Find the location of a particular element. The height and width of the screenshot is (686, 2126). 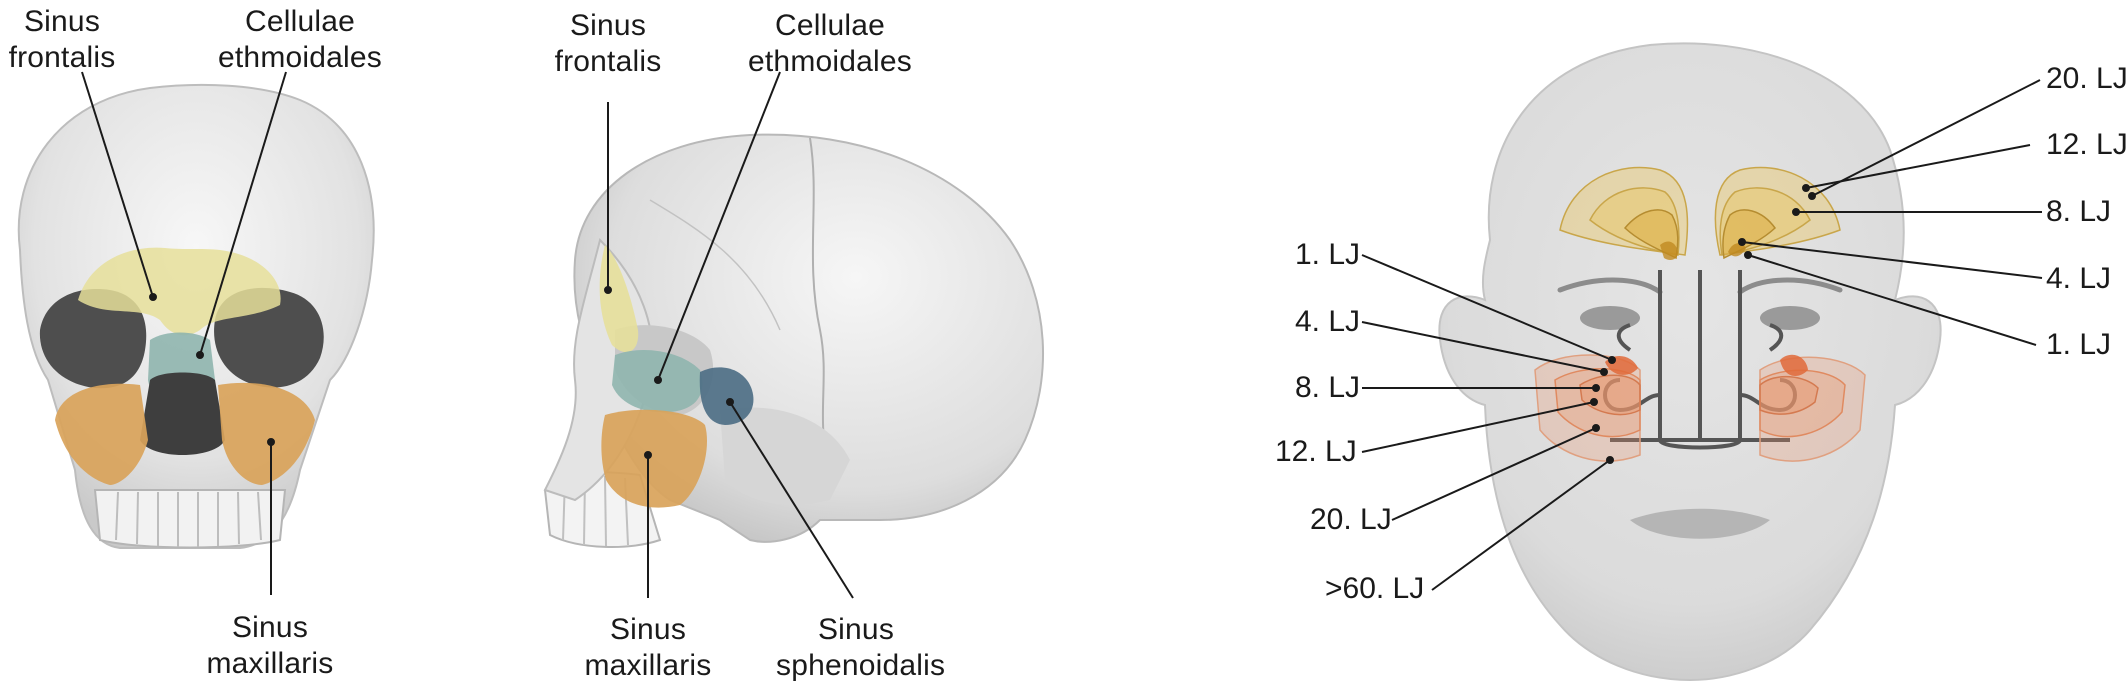

age-label-right-8: 8. LJ is located at coordinates (2079, 211).